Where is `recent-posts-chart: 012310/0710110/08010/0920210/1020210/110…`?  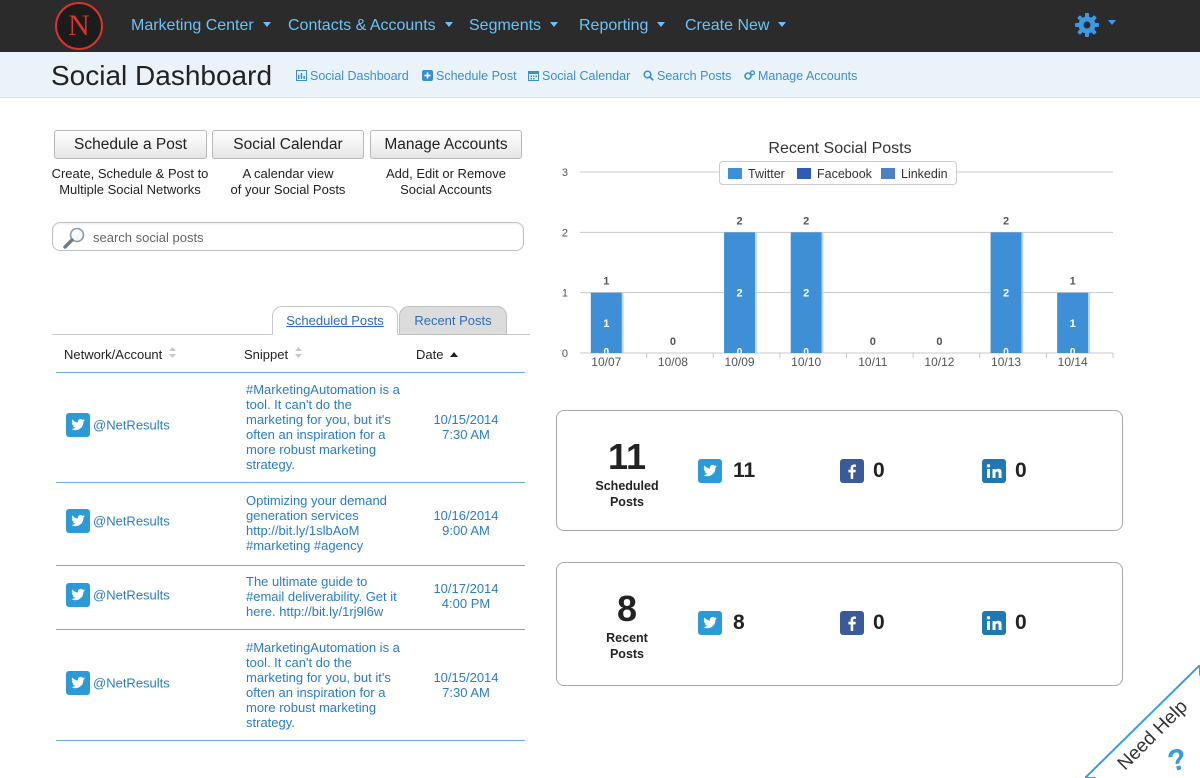 recent-posts-chart: 012310/0710110/08010/0920210/1020210/110… is located at coordinates (838, 268).